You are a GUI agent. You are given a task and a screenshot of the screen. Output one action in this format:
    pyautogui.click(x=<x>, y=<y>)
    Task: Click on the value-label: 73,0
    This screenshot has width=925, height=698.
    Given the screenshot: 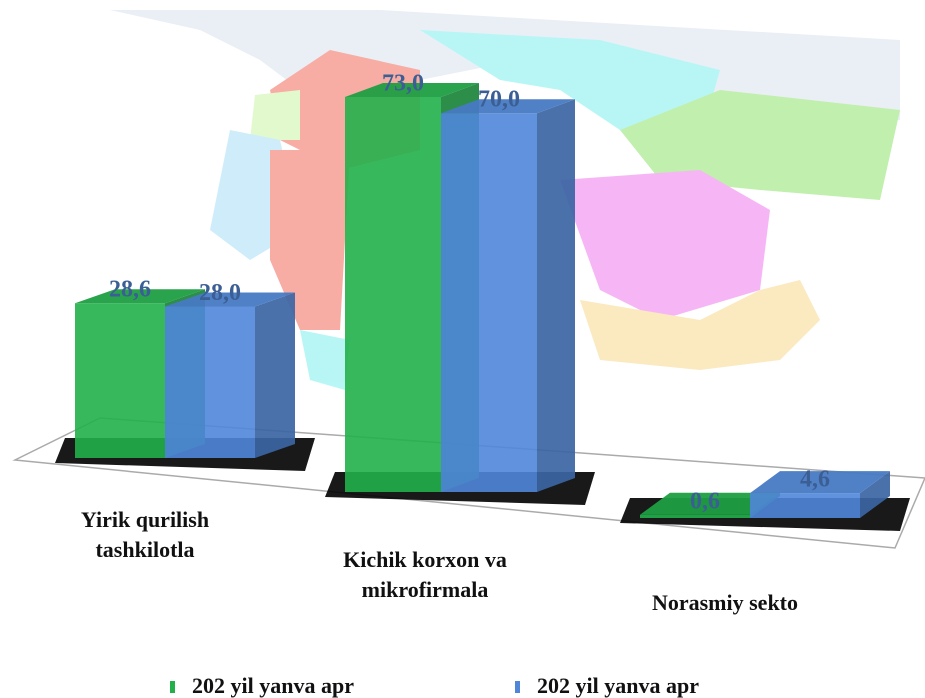 What is the action you would take?
    pyautogui.click(x=403, y=84)
    